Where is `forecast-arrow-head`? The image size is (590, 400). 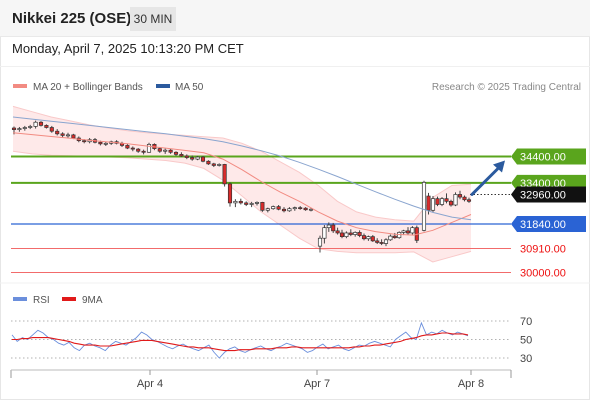
forecast-arrow-head is located at coordinates (499, 166).